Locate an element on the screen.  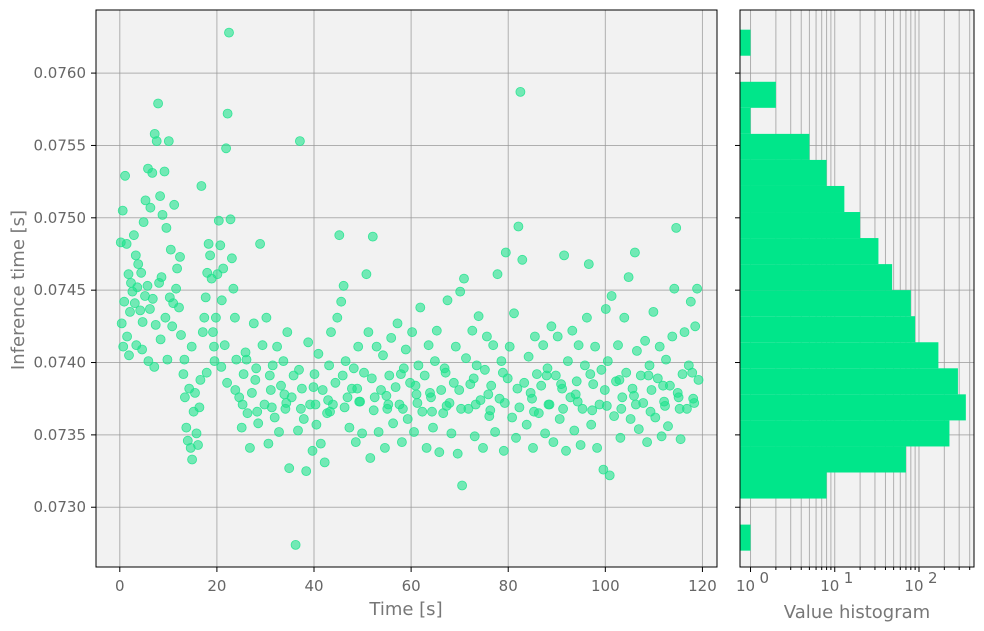
scatter-y-tick-label: 0.0750 is located at coordinates (60, 218).